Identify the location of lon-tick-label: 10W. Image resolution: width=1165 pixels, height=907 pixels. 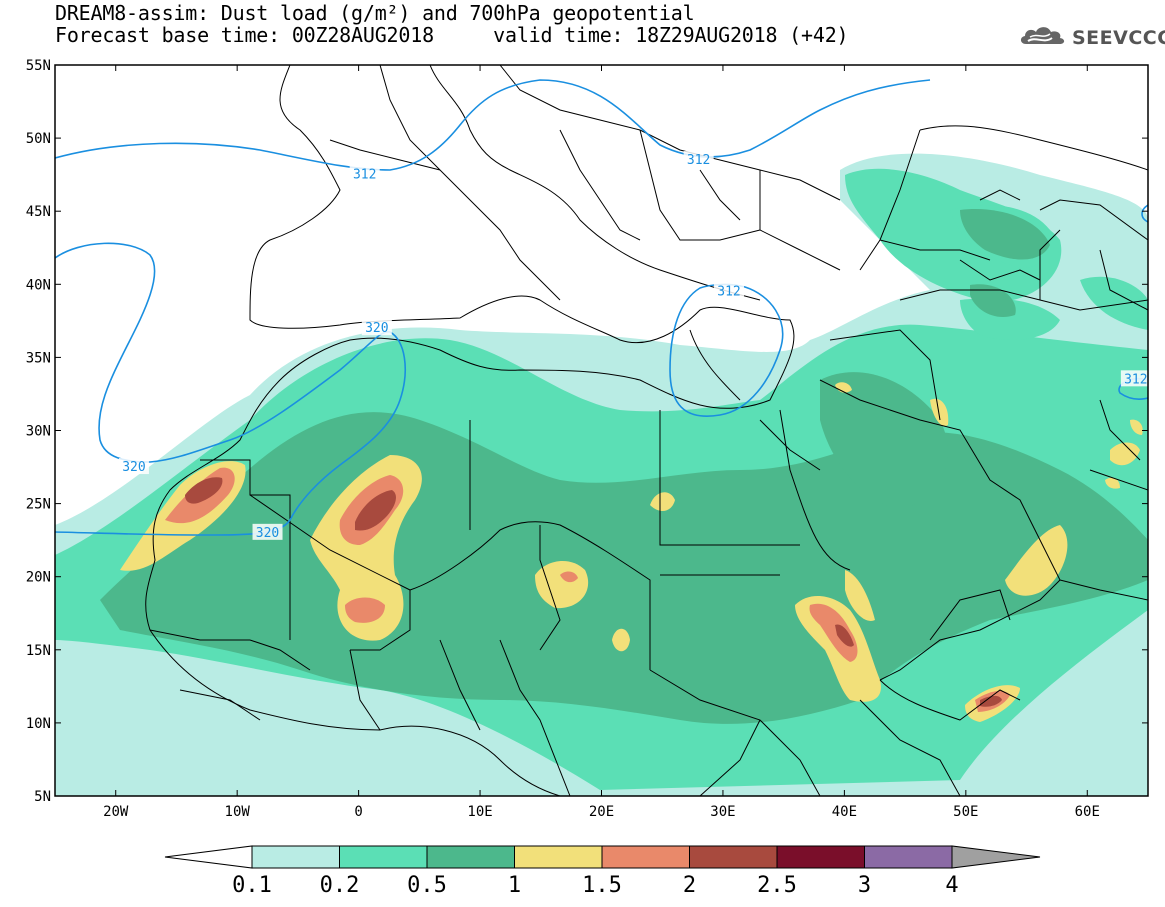
(238, 812).